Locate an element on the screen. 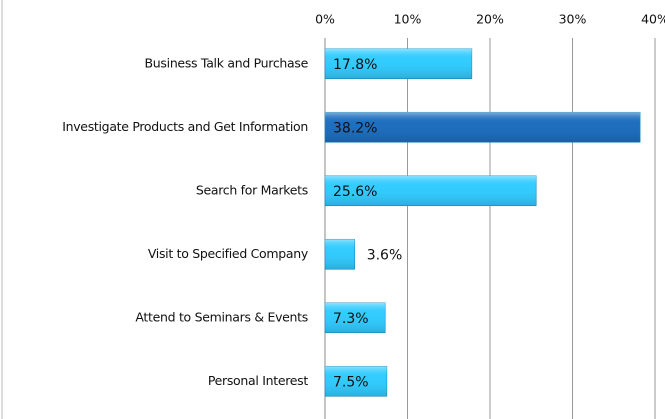 This screenshot has height=419, width=665. value-label: 7.3% is located at coordinates (351, 319).